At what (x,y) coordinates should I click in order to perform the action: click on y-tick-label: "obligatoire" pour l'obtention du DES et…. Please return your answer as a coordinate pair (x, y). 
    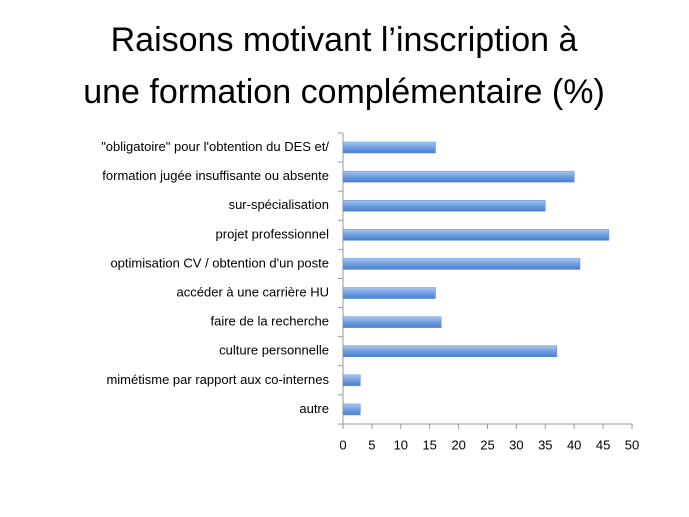
    Looking at the image, I should click on (215, 146).